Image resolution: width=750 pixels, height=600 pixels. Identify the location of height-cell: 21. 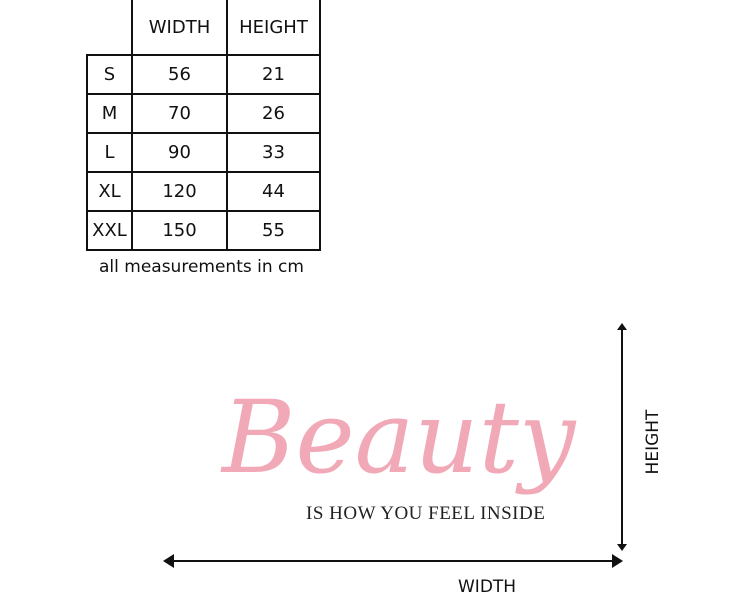
(273, 74).